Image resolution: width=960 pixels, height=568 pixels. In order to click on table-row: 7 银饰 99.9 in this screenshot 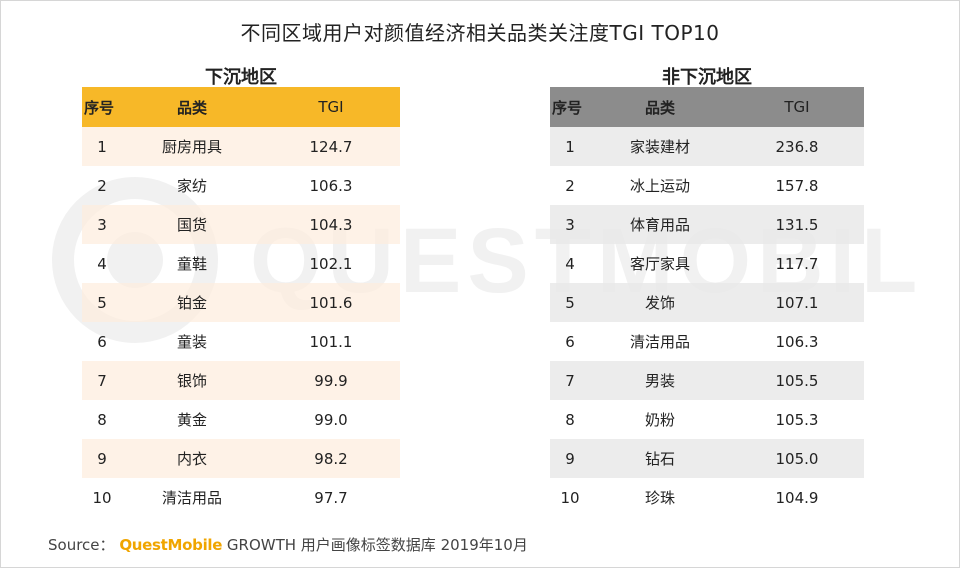, I will do `click(241, 380)`.